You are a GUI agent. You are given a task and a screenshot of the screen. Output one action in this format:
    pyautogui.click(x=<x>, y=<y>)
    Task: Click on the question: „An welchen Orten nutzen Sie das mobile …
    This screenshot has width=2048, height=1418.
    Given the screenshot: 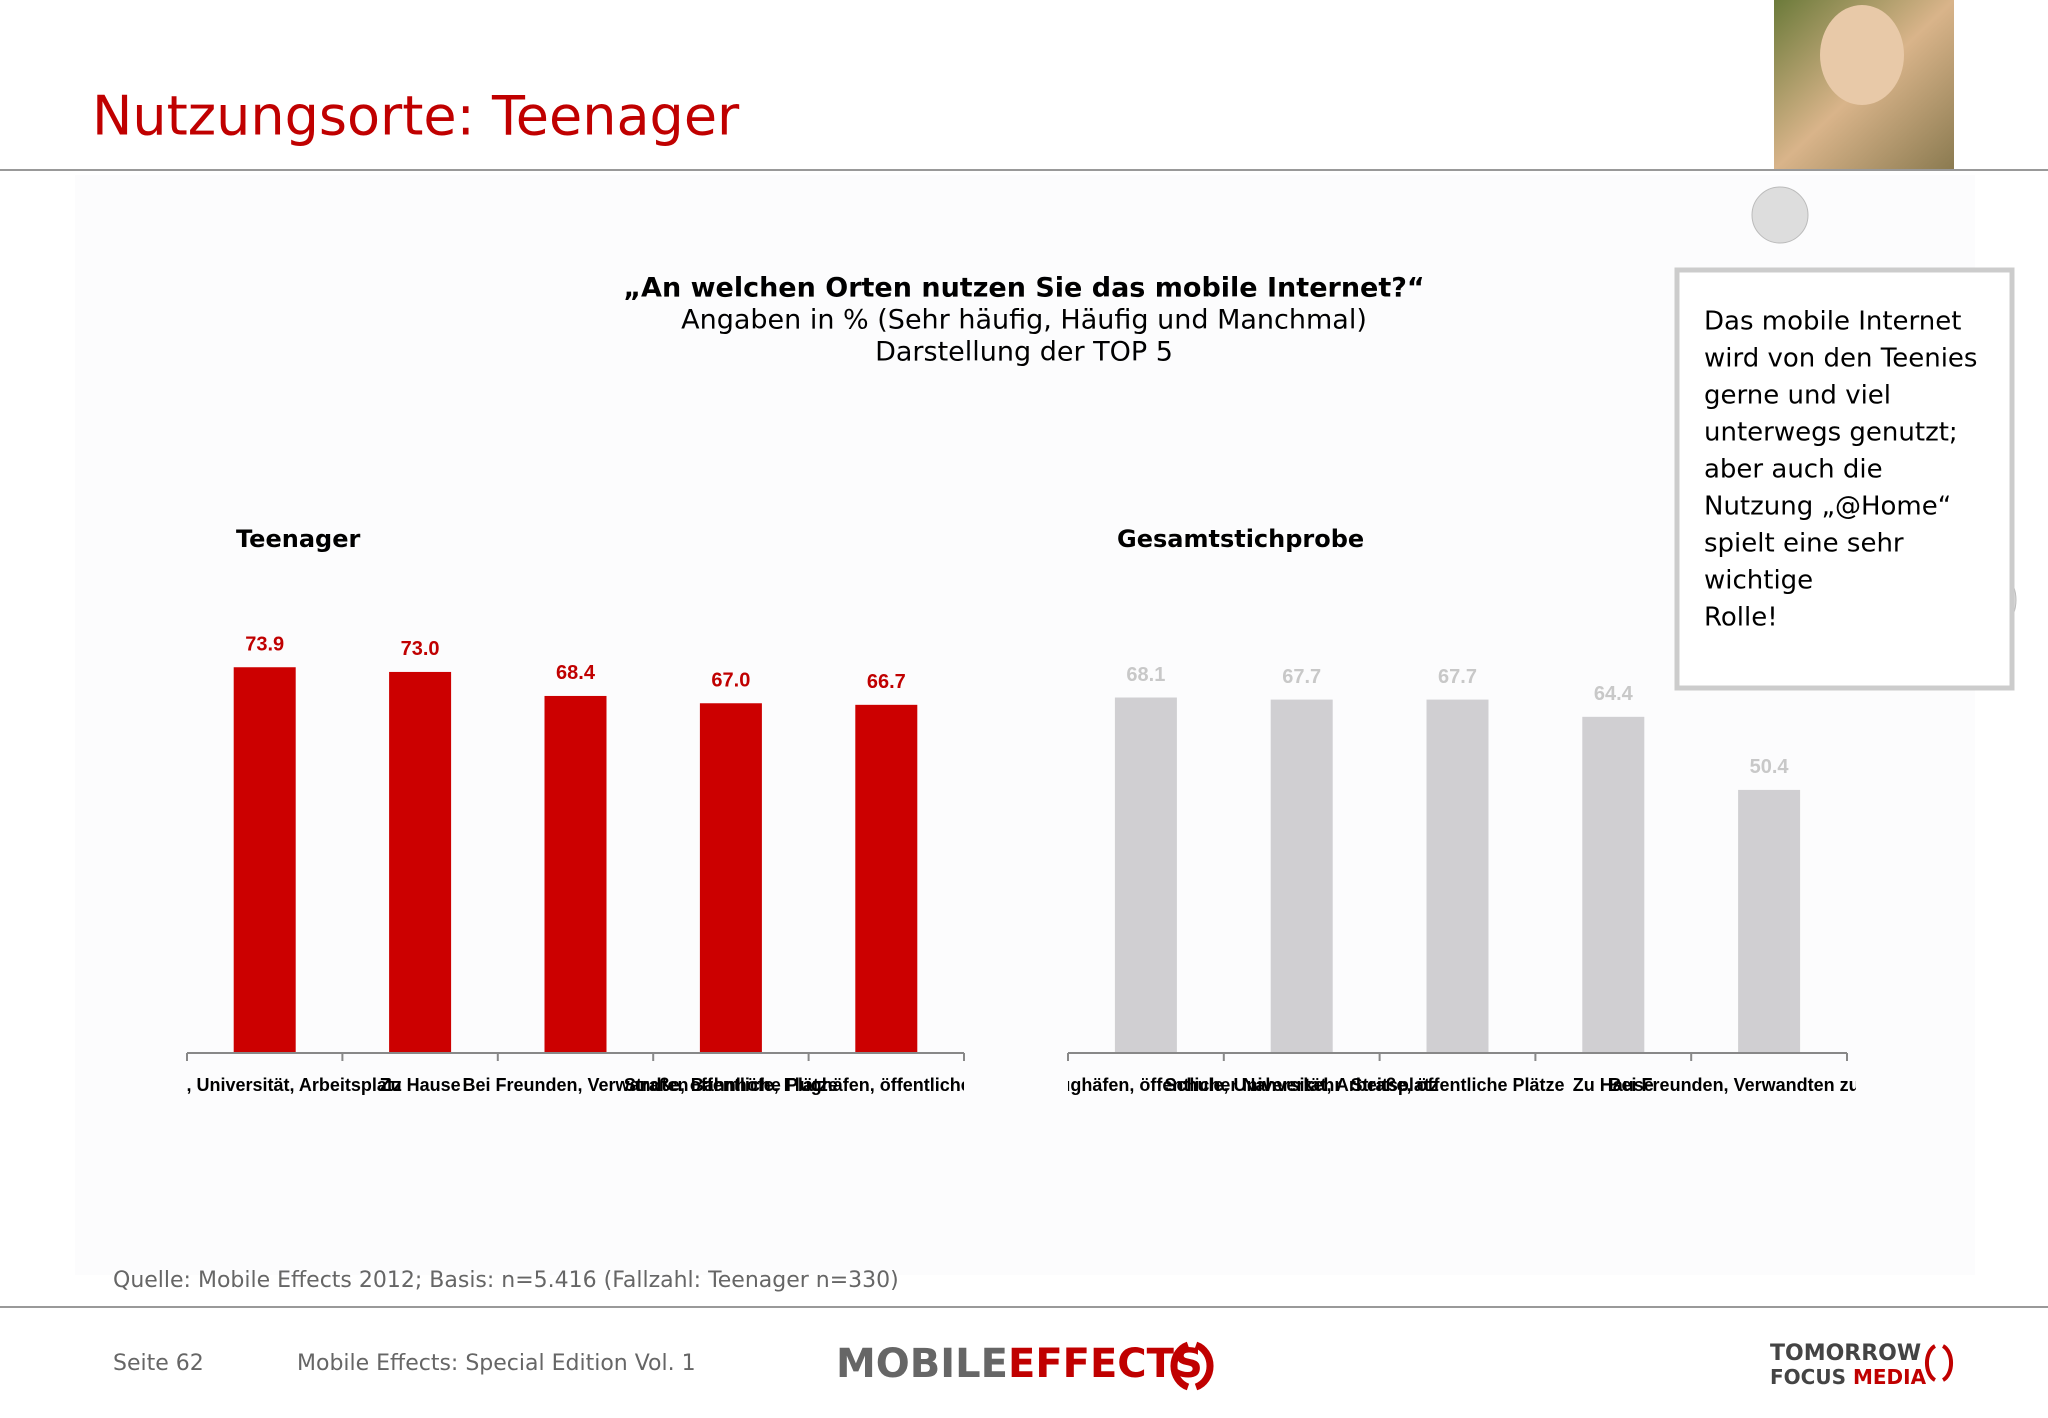 What is the action you would take?
    pyautogui.click(x=1023, y=288)
    